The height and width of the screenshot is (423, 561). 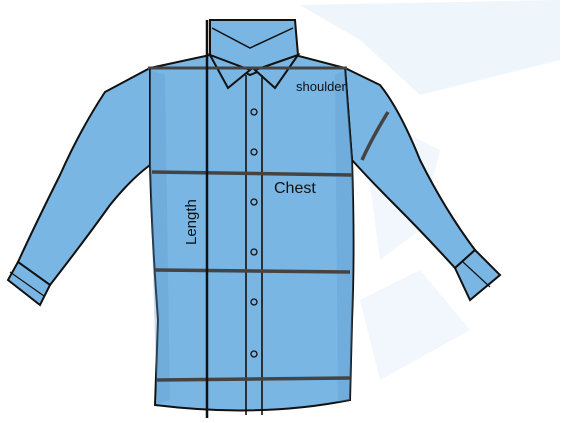 What do you see at coordinates (78, 186) in the screenshot?
I see `left-sleeve` at bounding box center [78, 186].